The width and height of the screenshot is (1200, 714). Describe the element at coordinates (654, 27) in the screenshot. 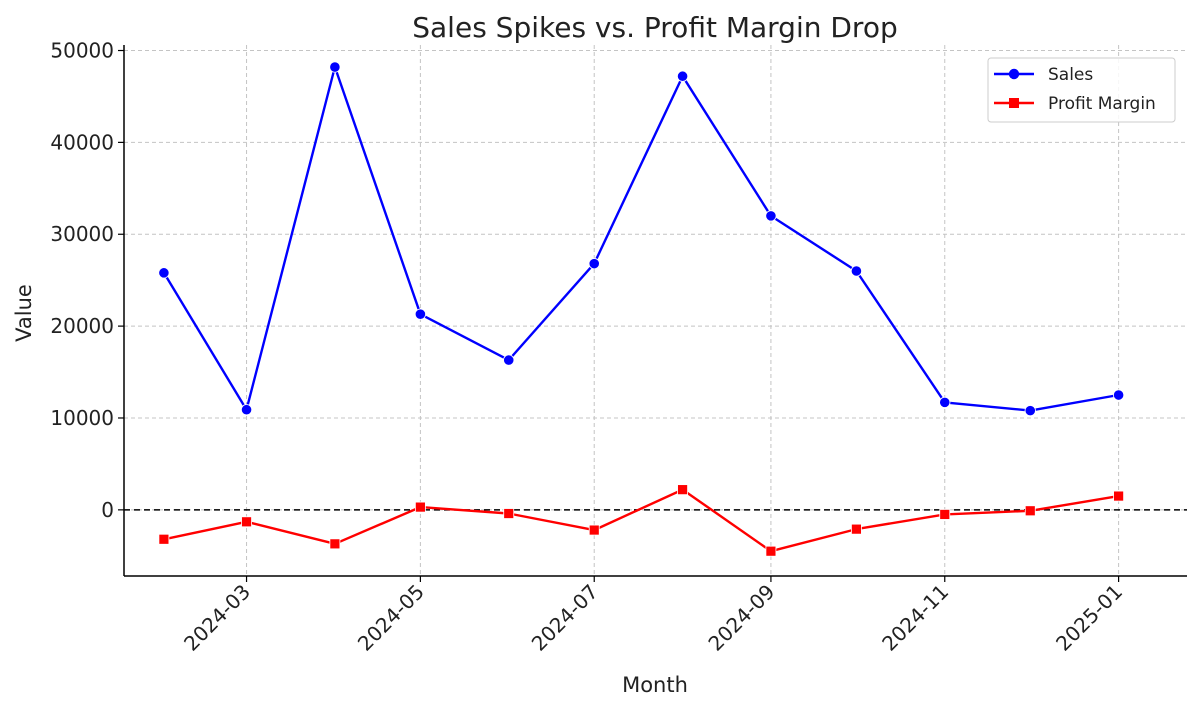

I see `chart-title: Sales Spikes vs. Profit Margin Drop` at that location.